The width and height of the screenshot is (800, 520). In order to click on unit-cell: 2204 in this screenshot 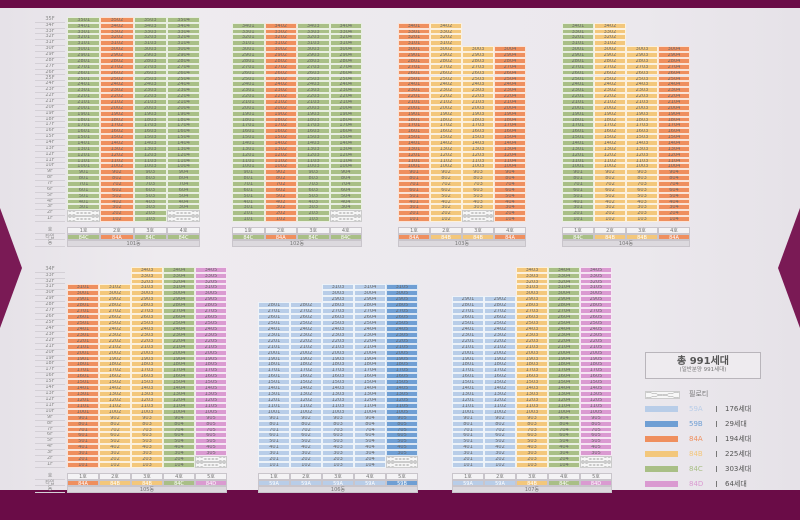, I will do `click(179, 340)`.